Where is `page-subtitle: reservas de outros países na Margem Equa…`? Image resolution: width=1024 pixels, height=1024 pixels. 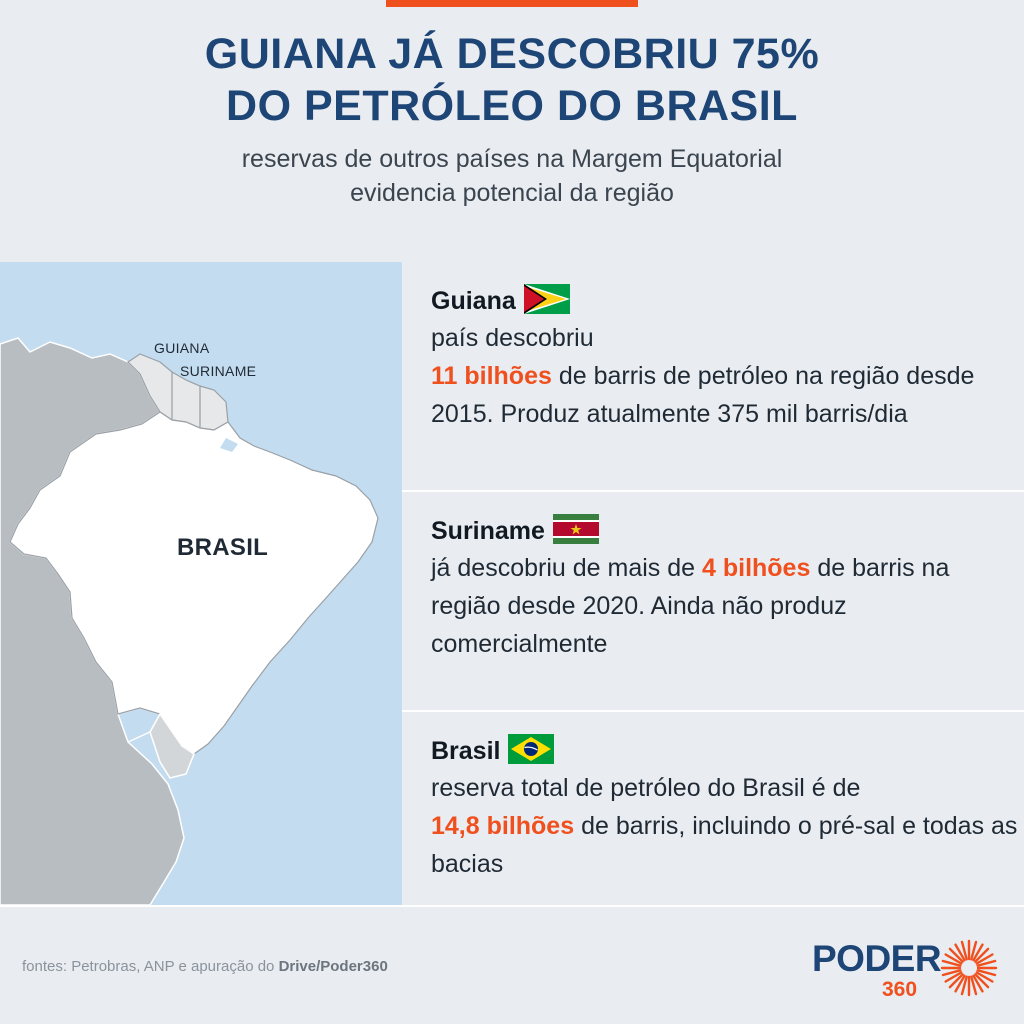 page-subtitle: reservas de outros países na Margem Equa… is located at coordinates (512, 176).